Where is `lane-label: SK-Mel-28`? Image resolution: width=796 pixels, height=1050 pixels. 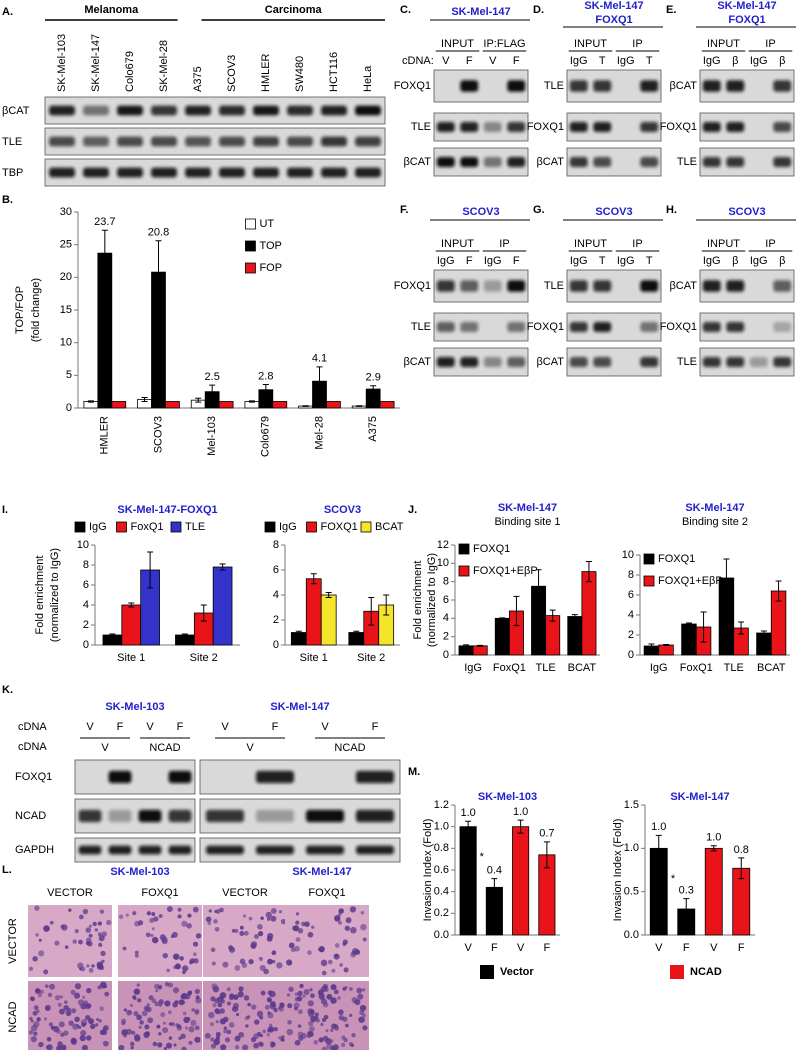 lane-label: SK-Mel-28 is located at coordinates (164, 66).